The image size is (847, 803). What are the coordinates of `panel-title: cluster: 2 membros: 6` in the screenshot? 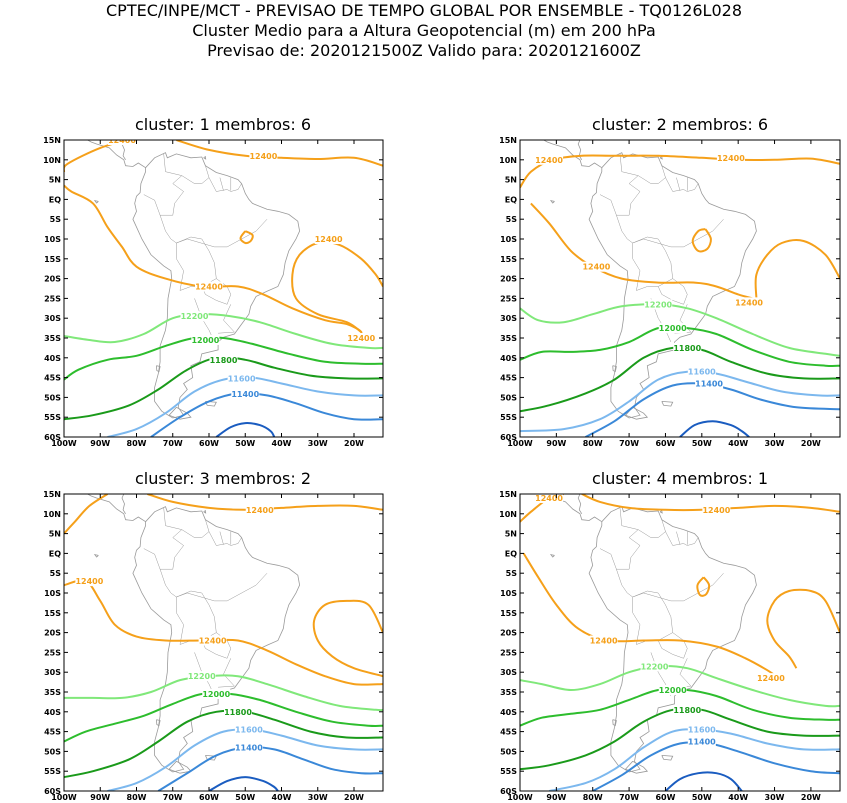 It's located at (680, 124).